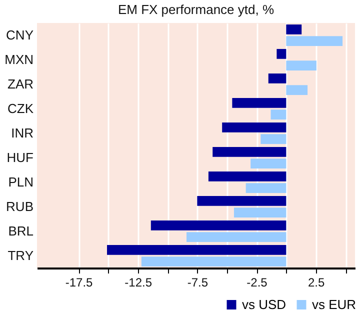  What do you see at coordinates (257, 283) in the screenshot?
I see `x-tick-label: -2.5` at bounding box center [257, 283].